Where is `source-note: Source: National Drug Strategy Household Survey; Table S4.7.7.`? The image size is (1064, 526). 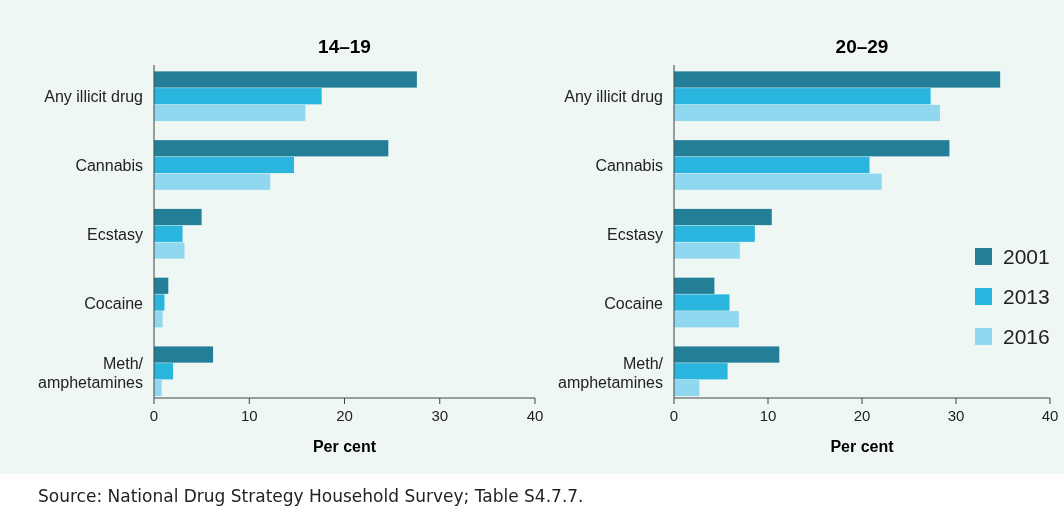
source-note: Source: National Drug Strategy Household Survey; Table S4.7.7. is located at coordinates (311, 496).